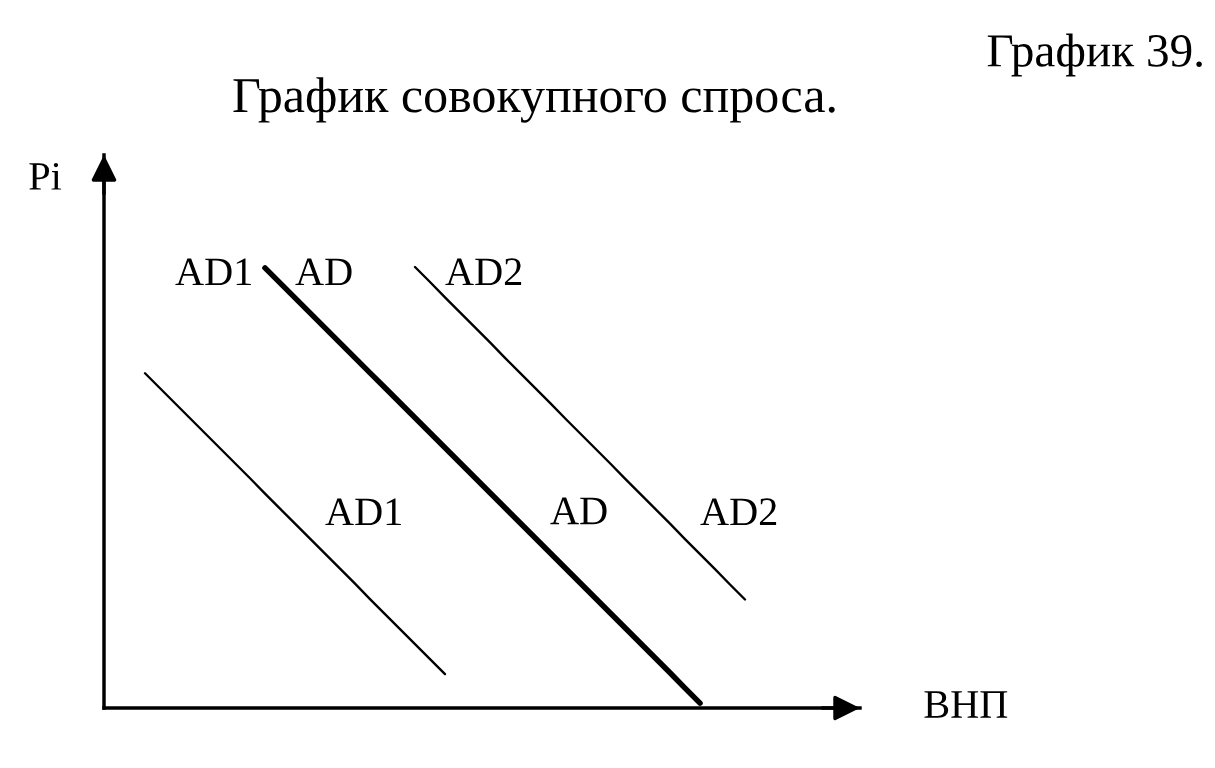 The width and height of the screenshot is (1215, 768). What do you see at coordinates (45, 176) in the screenshot?
I see `y-axis-title: Pi` at bounding box center [45, 176].